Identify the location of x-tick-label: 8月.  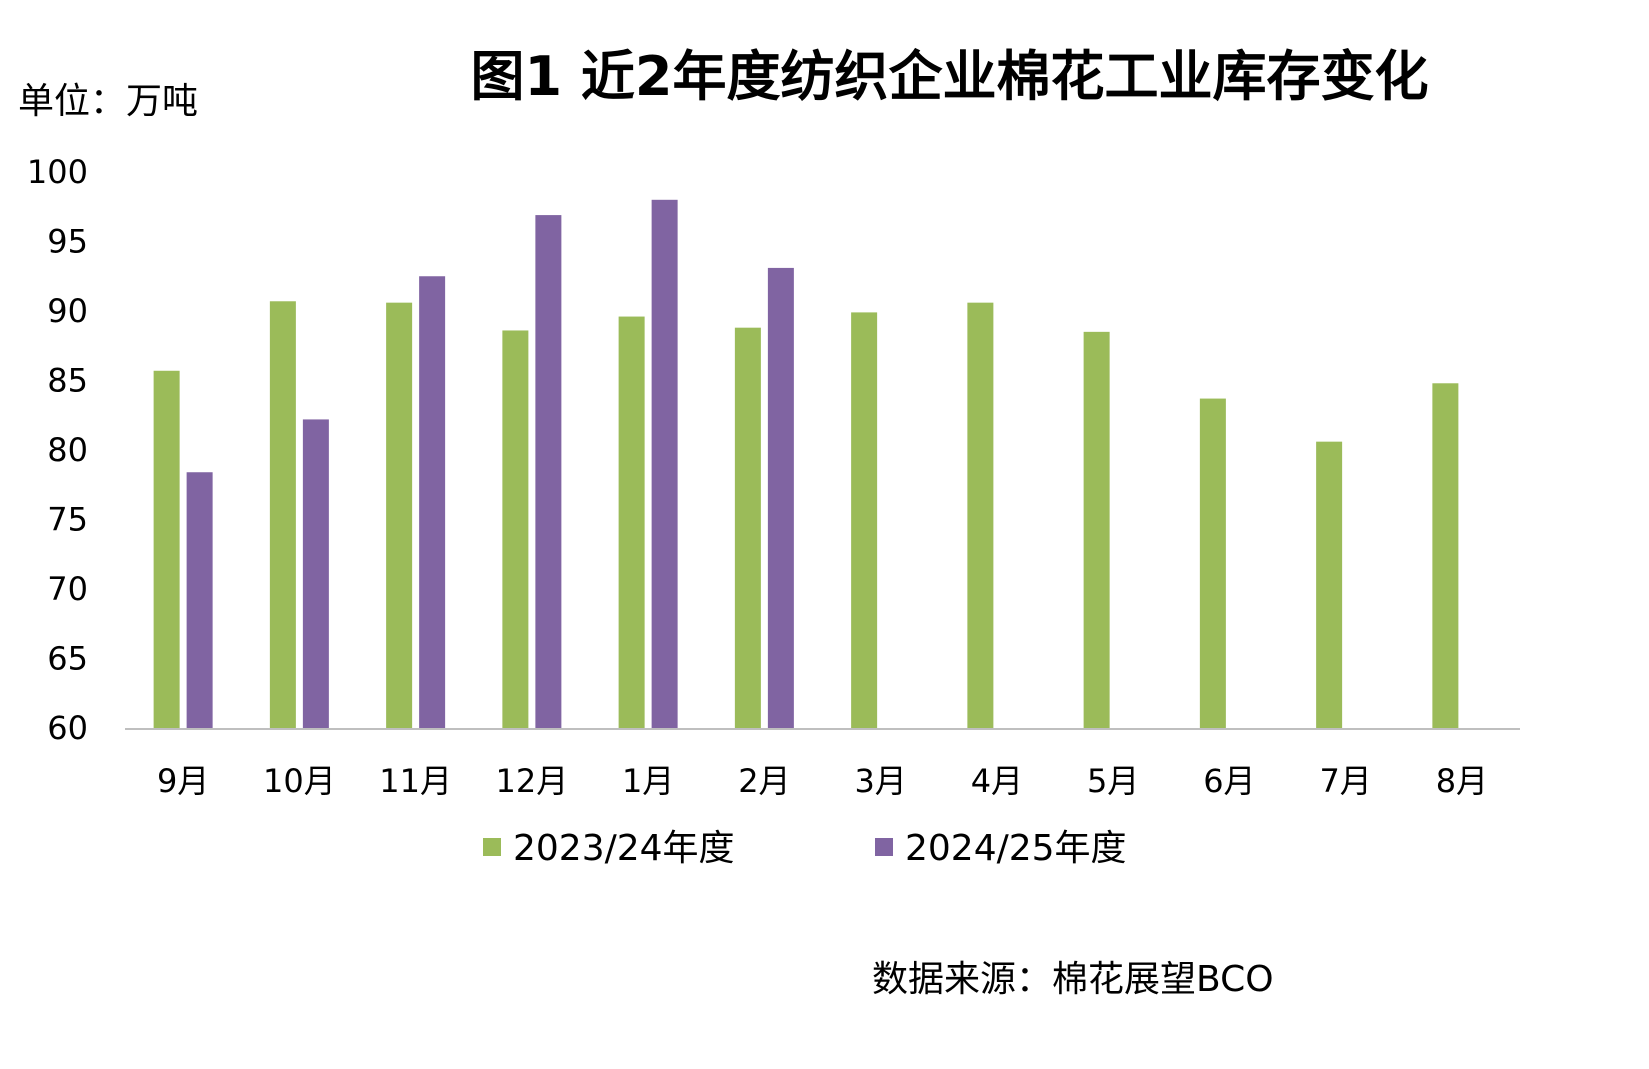
(1462, 781).